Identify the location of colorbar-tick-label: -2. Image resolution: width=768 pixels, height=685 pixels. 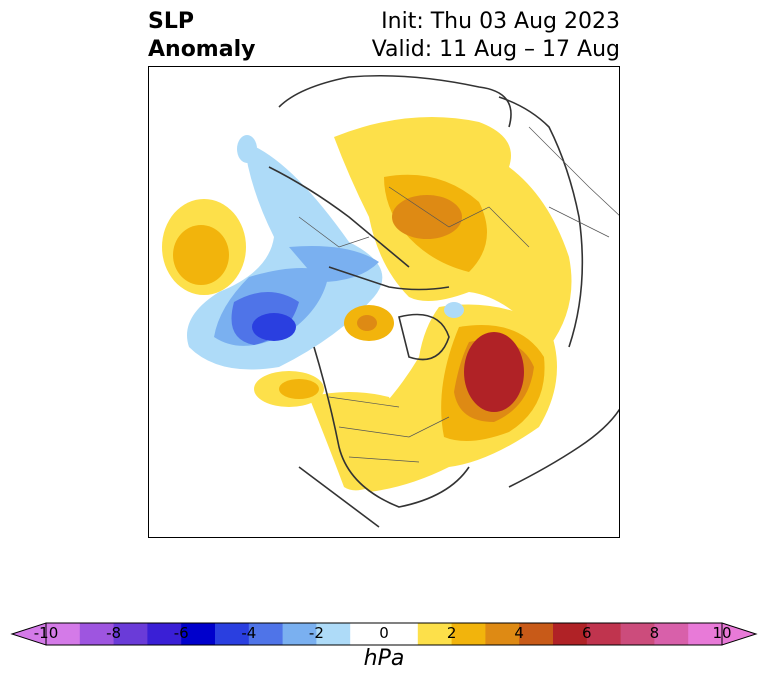
(316, 633).